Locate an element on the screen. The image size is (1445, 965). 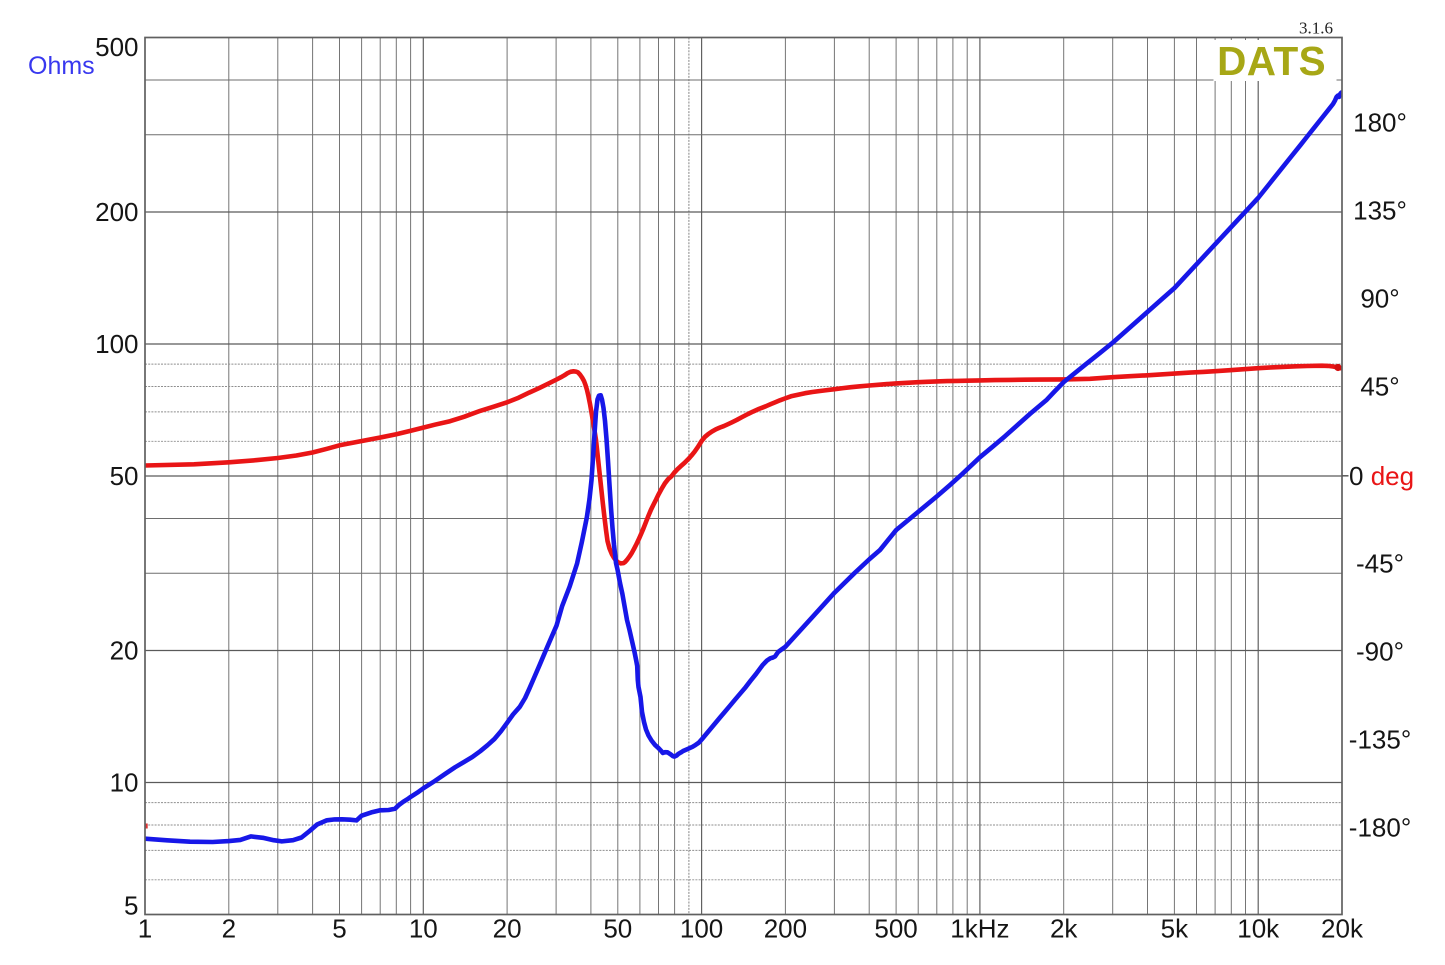
svg-text: 3.1.6 is located at coordinates (1316, 28).